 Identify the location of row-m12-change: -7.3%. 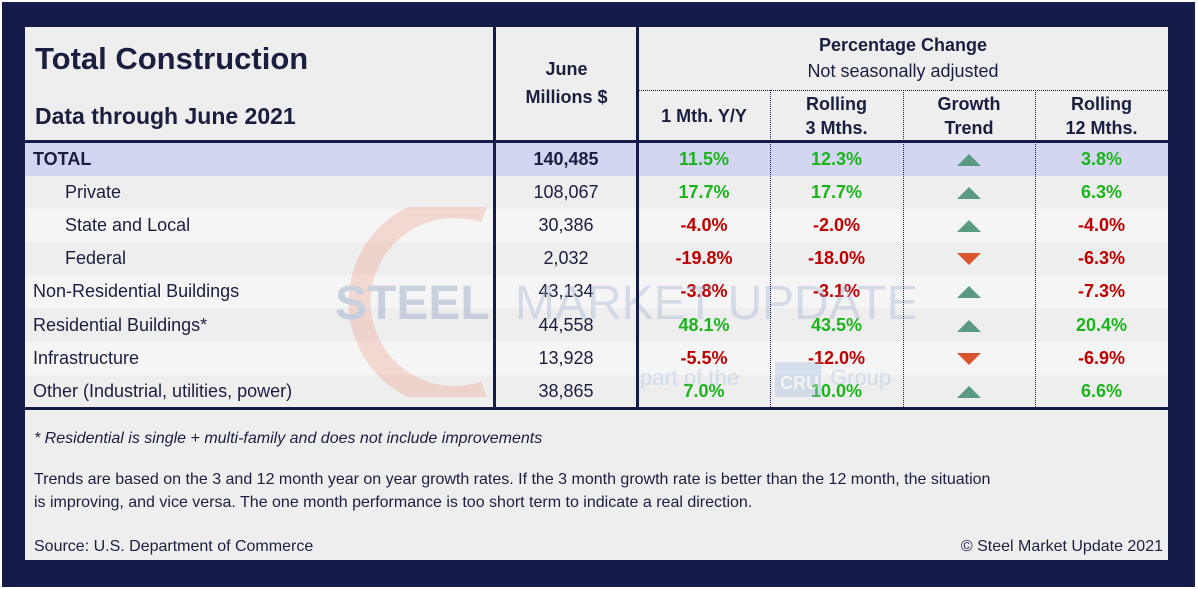
(1101, 291).